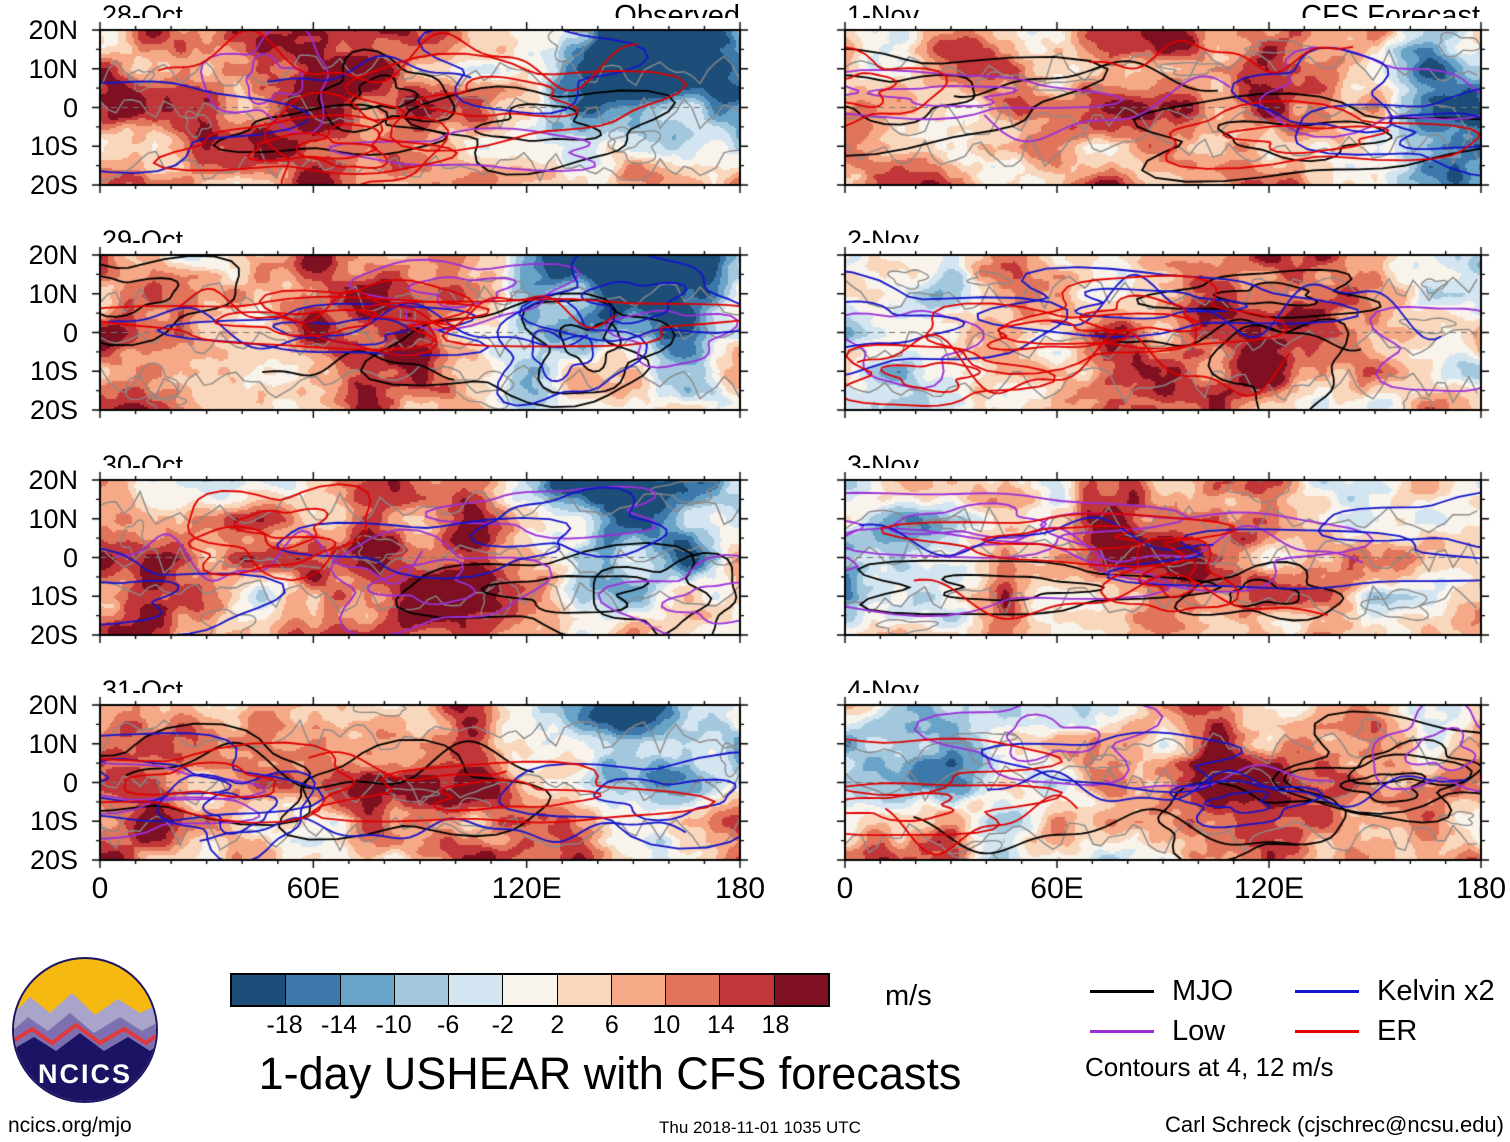  What do you see at coordinates (721, 1025) in the screenshot?
I see `colorbar-tick-label: 14` at bounding box center [721, 1025].